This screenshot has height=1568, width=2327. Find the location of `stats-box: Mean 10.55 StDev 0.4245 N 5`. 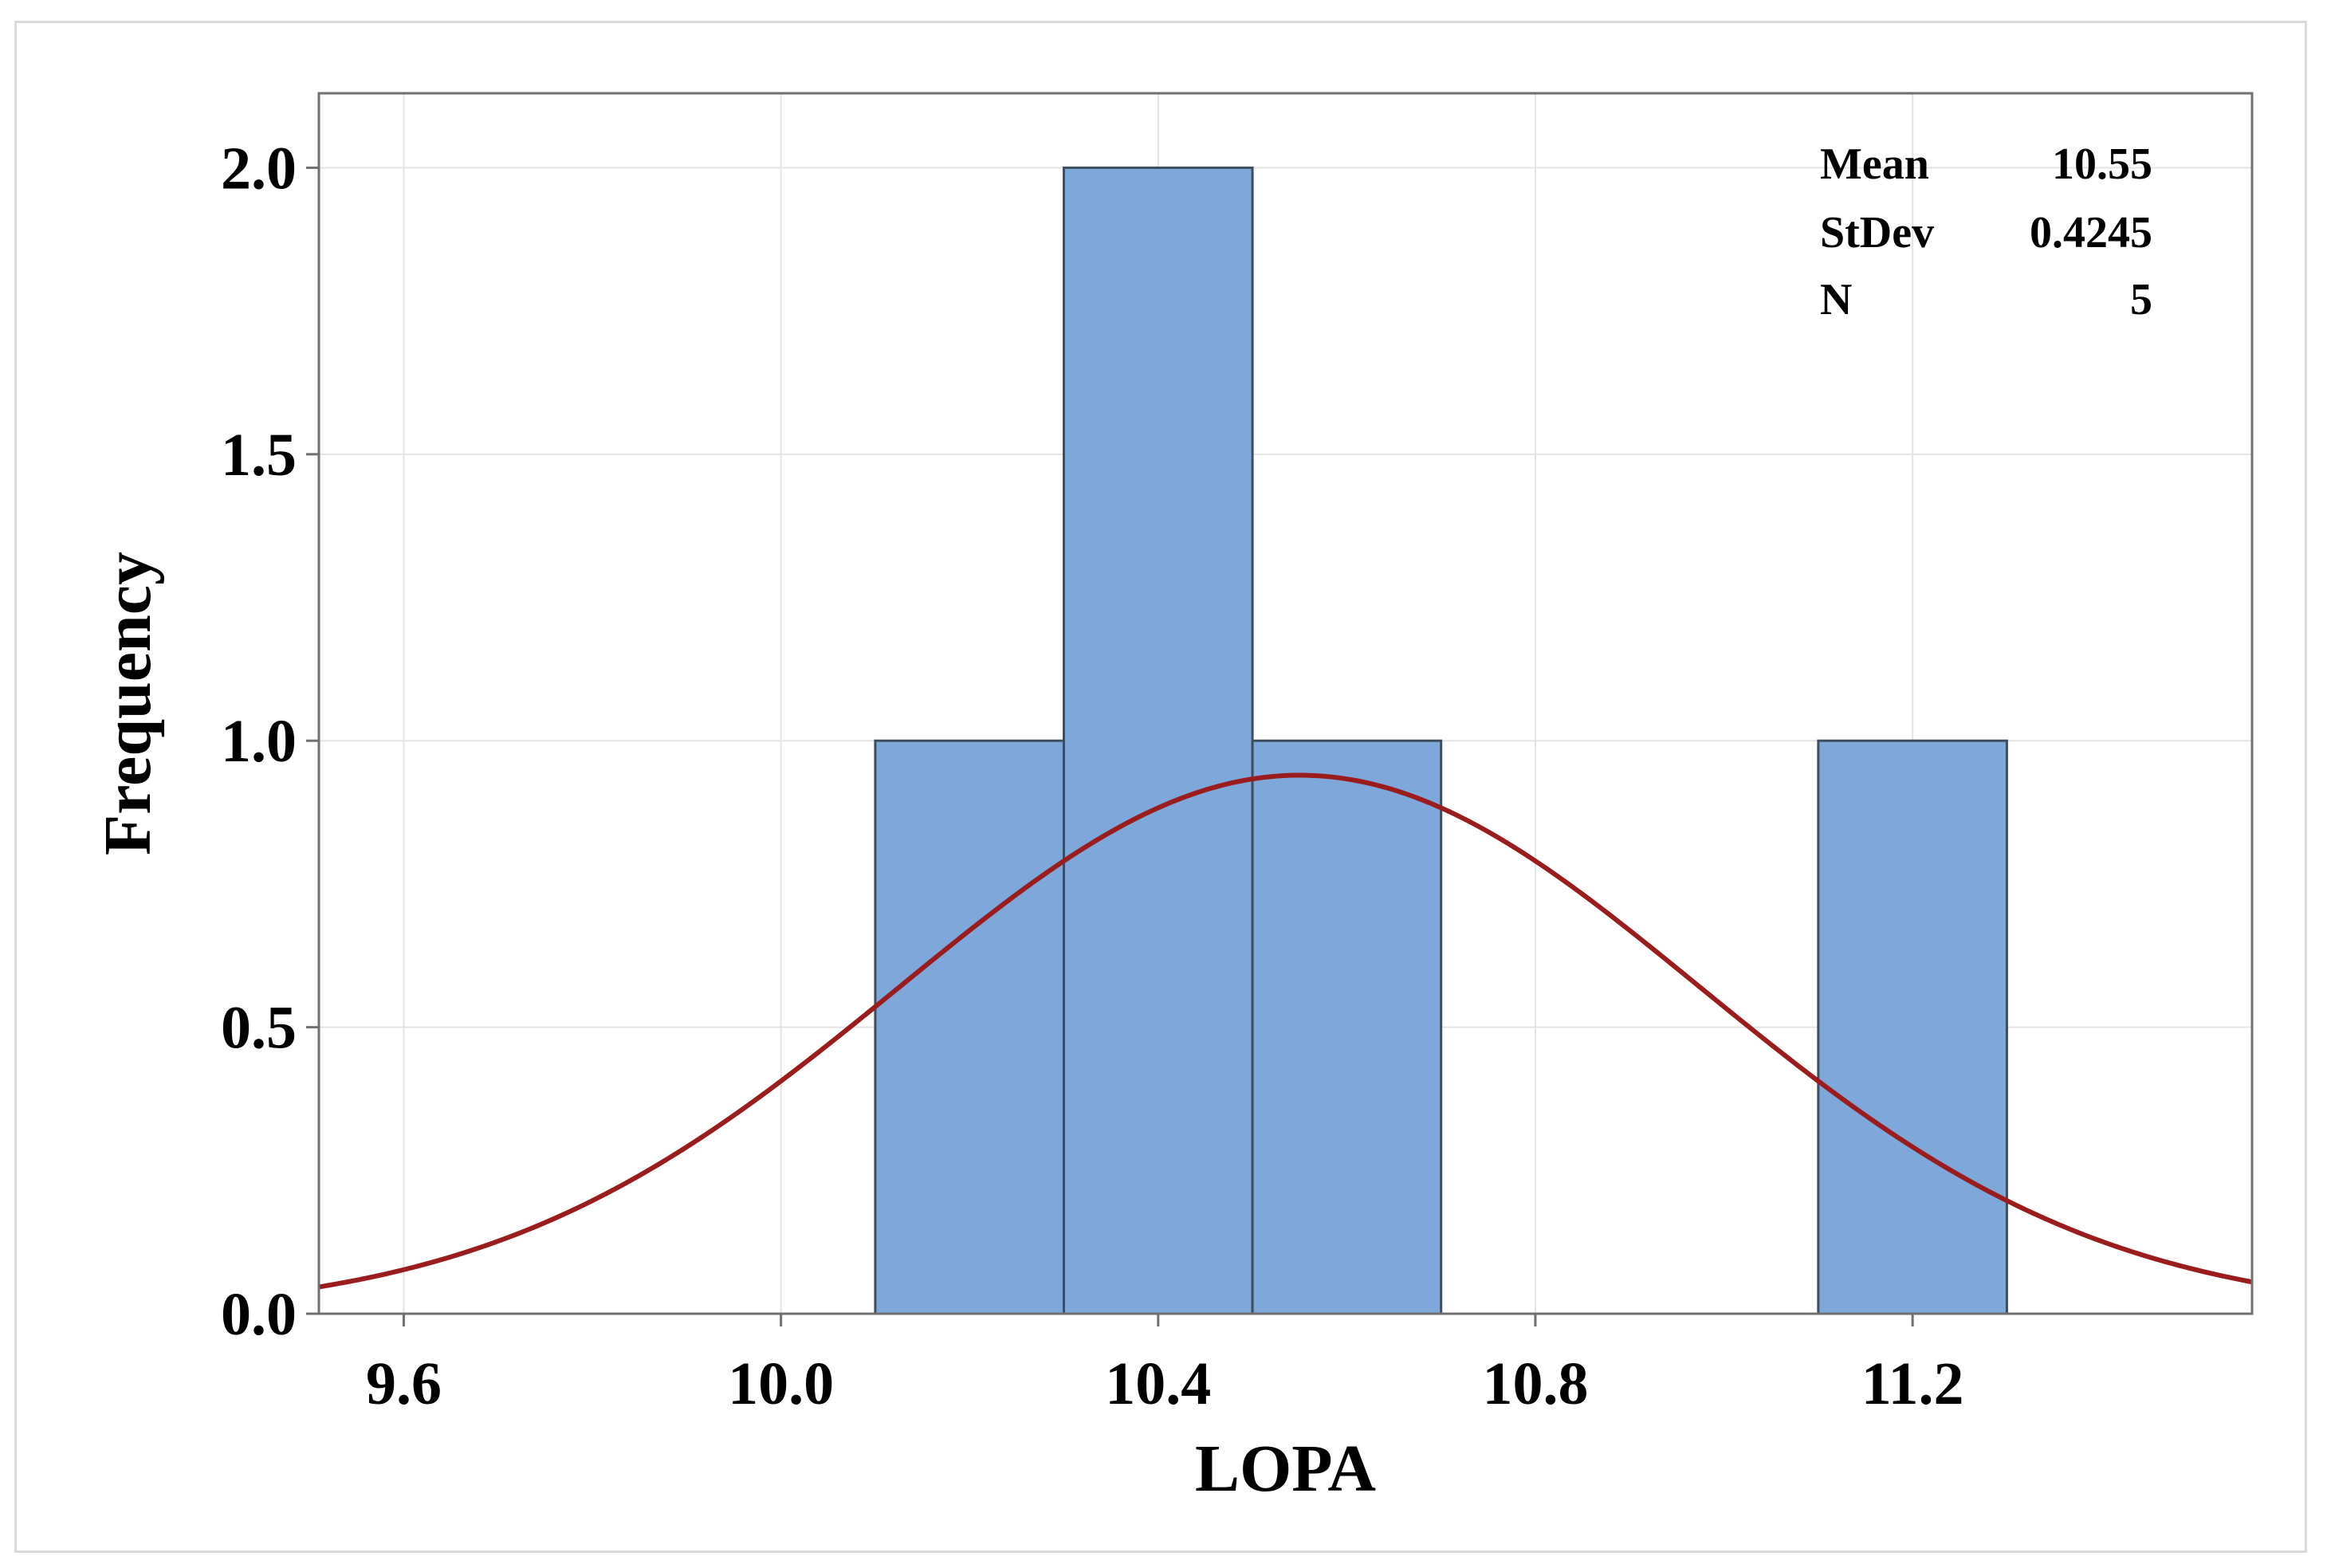

stats-box: Mean 10.55 StDev 0.4245 N 5 is located at coordinates (1986, 232).